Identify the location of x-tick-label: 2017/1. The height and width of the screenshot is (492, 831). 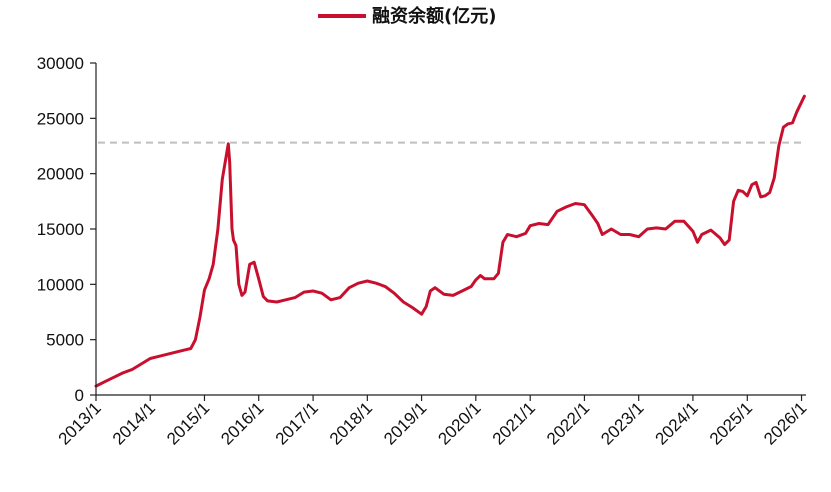
(297, 423).